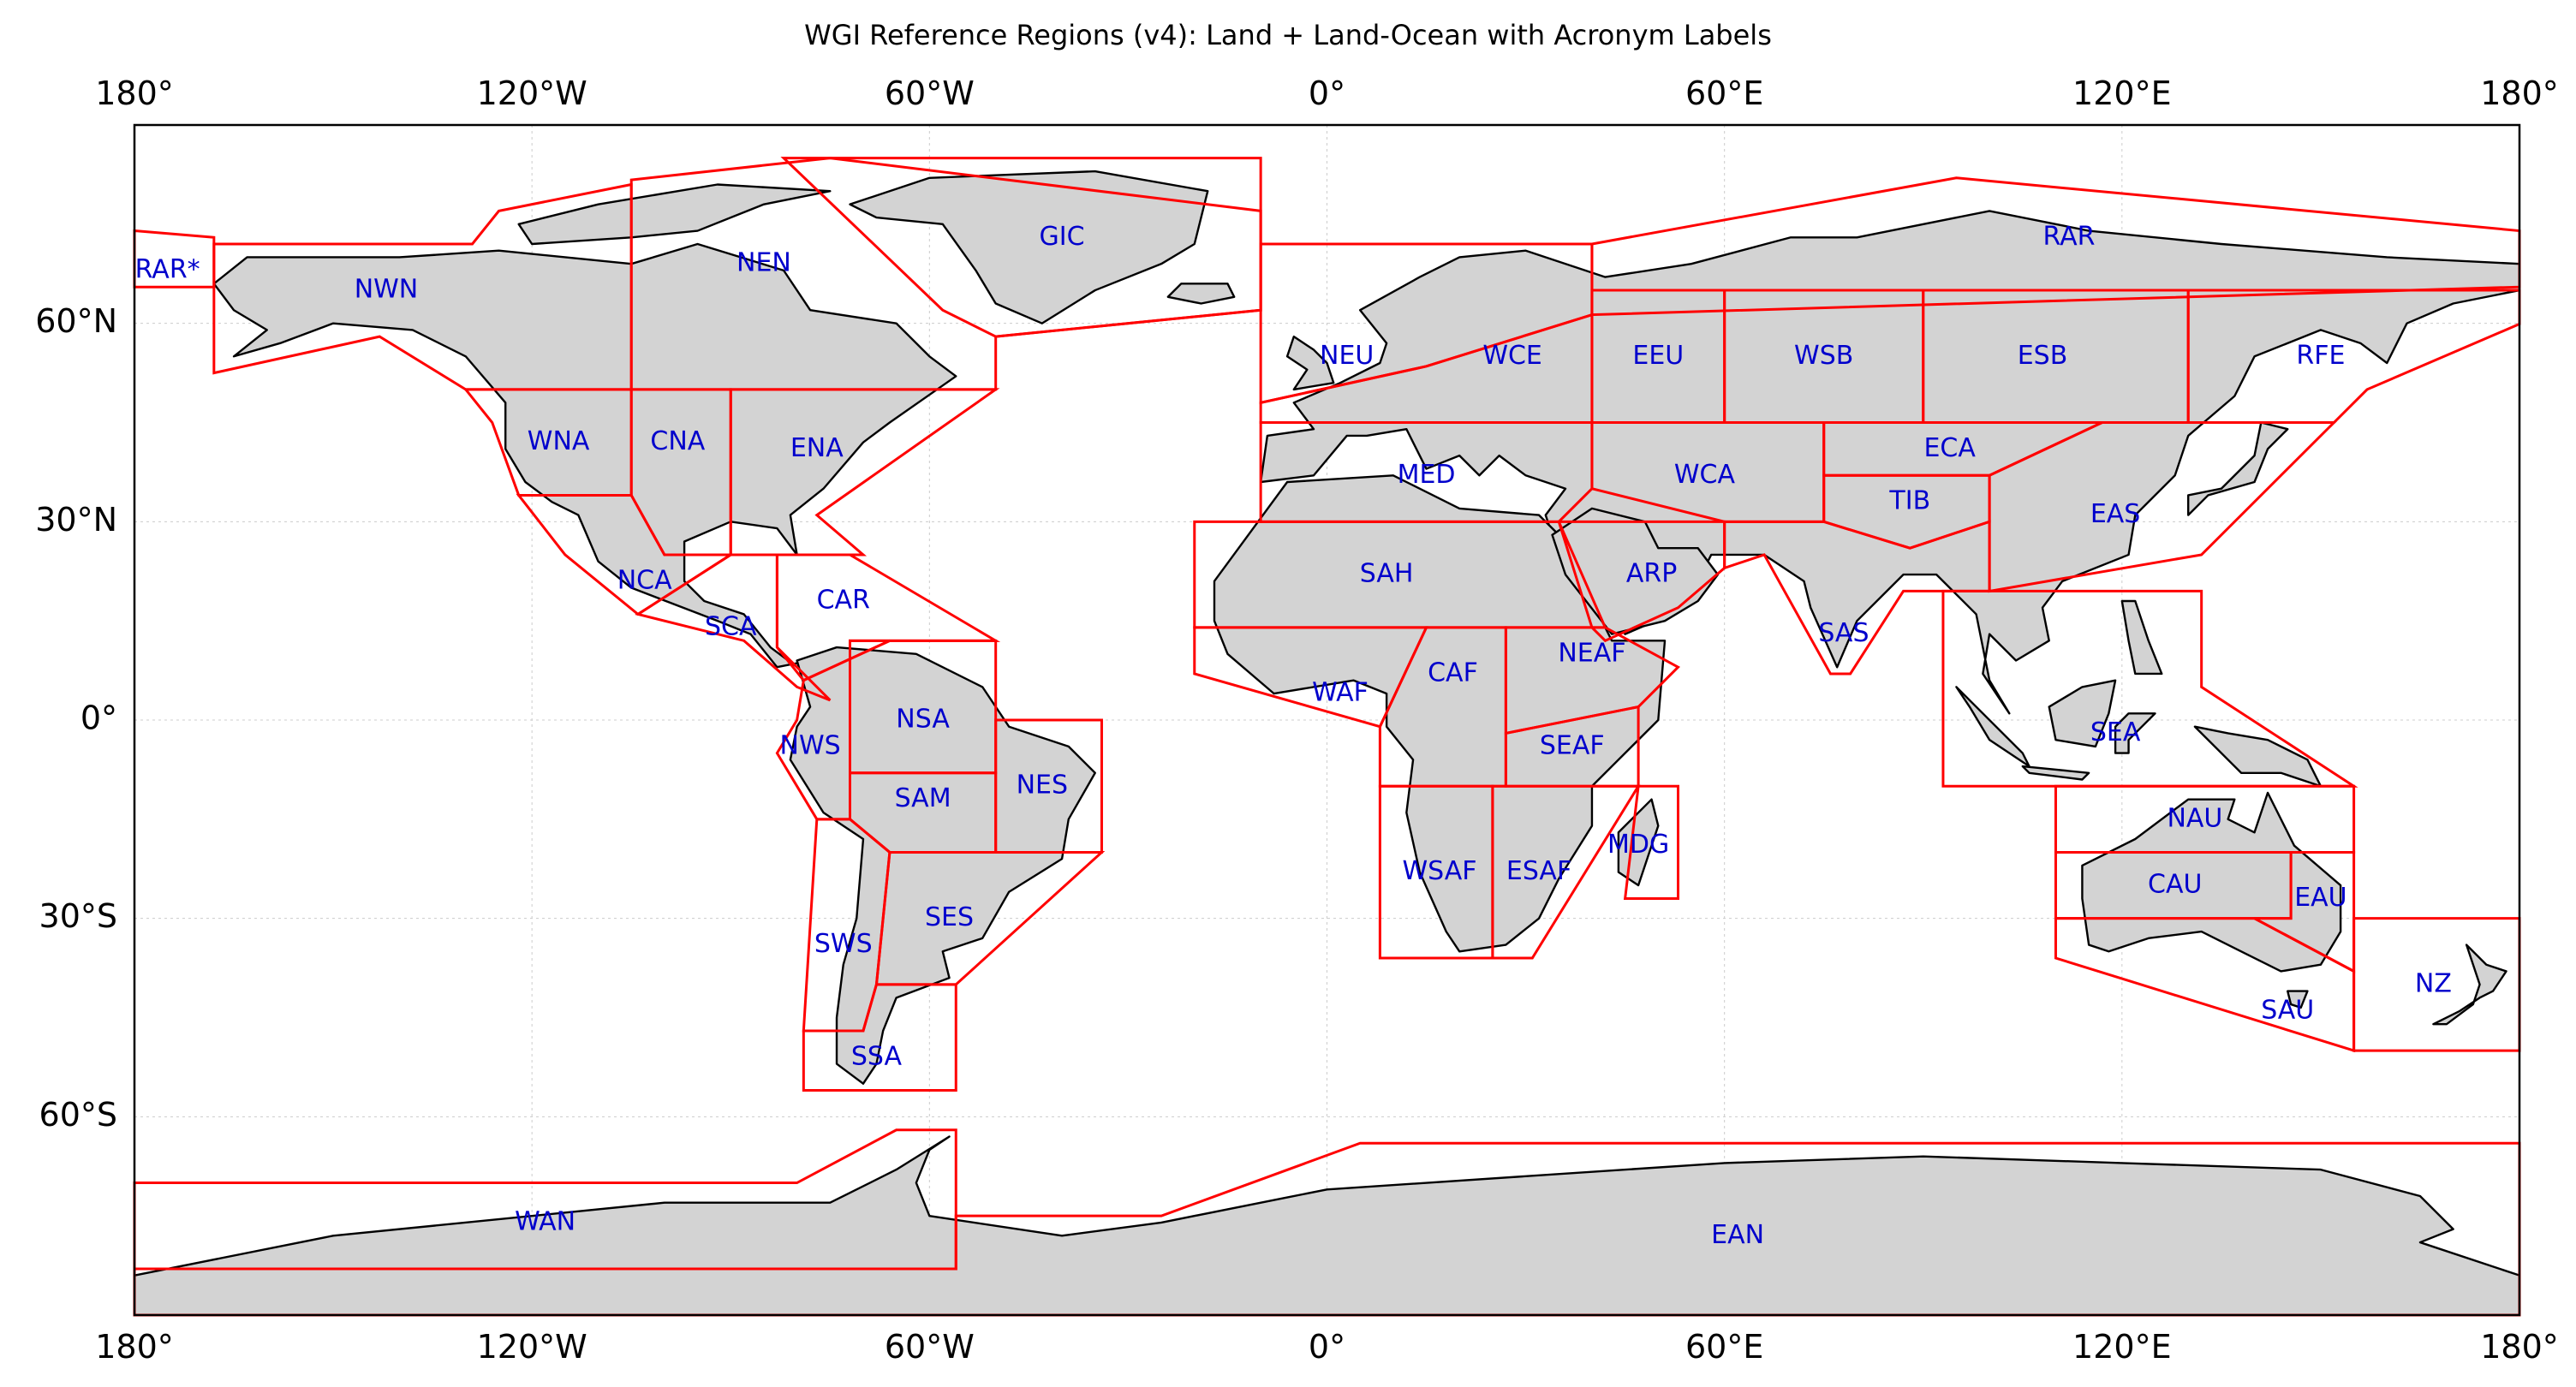 The image size is (2576, 1387). I want to click on lon-tick-bottom-3: 0°, so click(1327, 1347).